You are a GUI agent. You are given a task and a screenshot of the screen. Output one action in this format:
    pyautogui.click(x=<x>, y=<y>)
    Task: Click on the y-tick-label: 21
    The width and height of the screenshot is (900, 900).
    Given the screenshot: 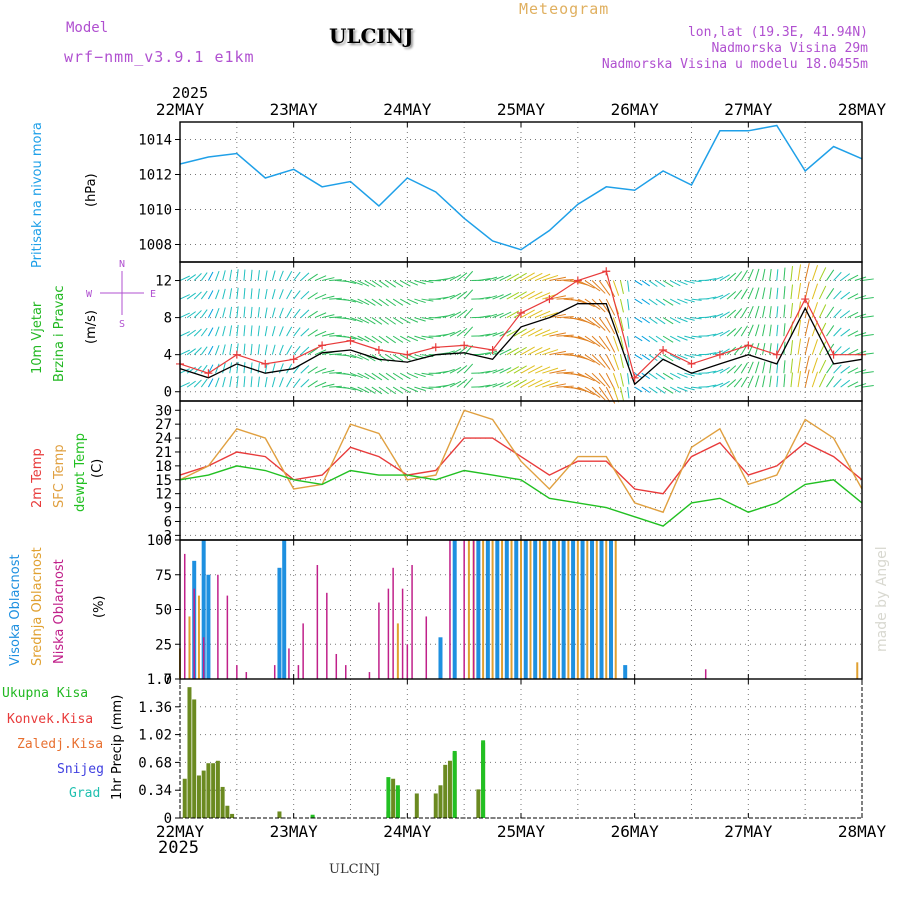 What is the action you would take?
    pyautogui.click(x=163, y=453)
    